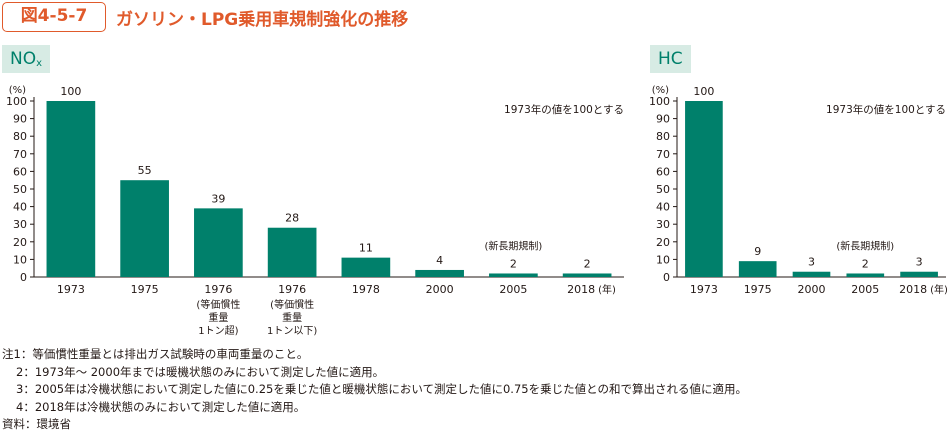  I want to click on x-tick-label: 1978, so click(366, 289).